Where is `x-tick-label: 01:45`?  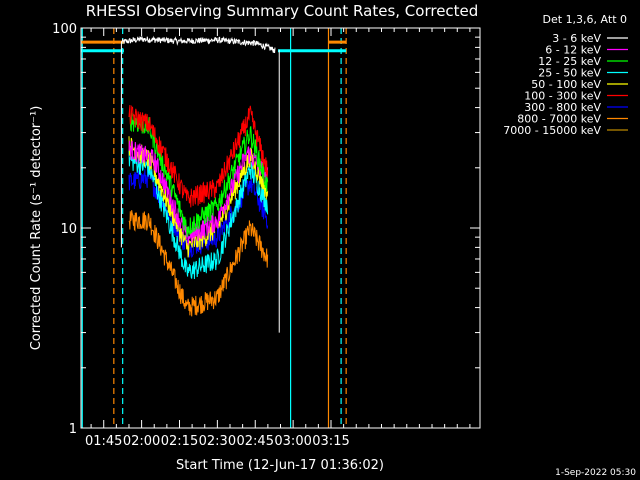
x-tick-label: 01:45 is located at coordinates (103, 441).